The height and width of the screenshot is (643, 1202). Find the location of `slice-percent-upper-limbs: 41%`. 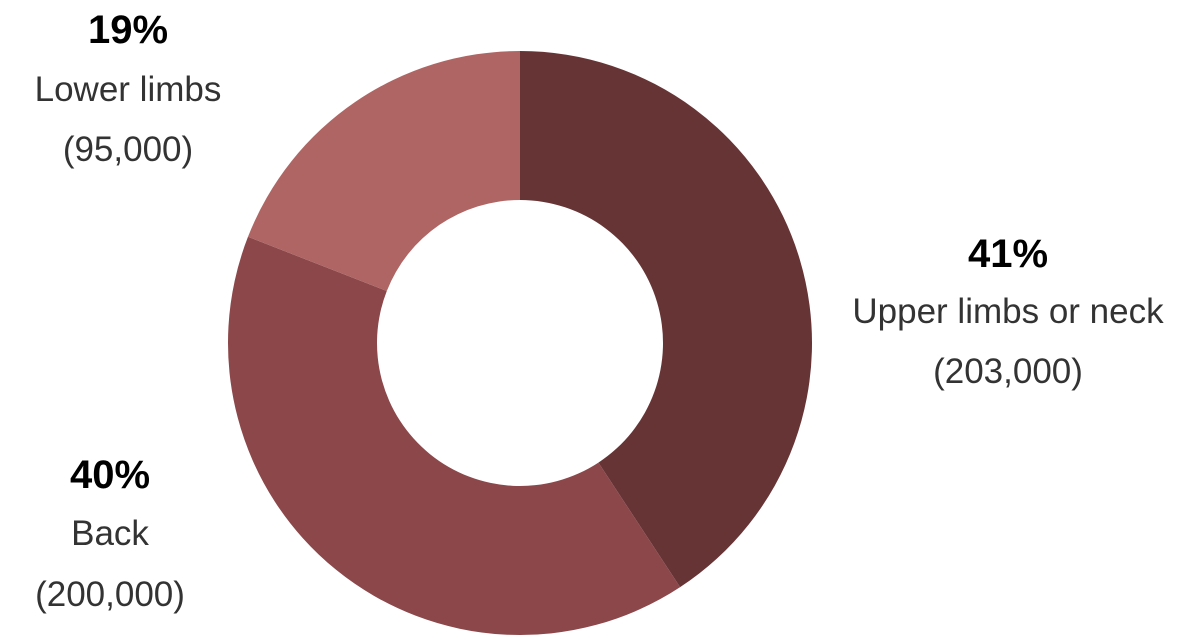

slice-percent-upper-limbs: 41% is located at coordinates (1008, 254).